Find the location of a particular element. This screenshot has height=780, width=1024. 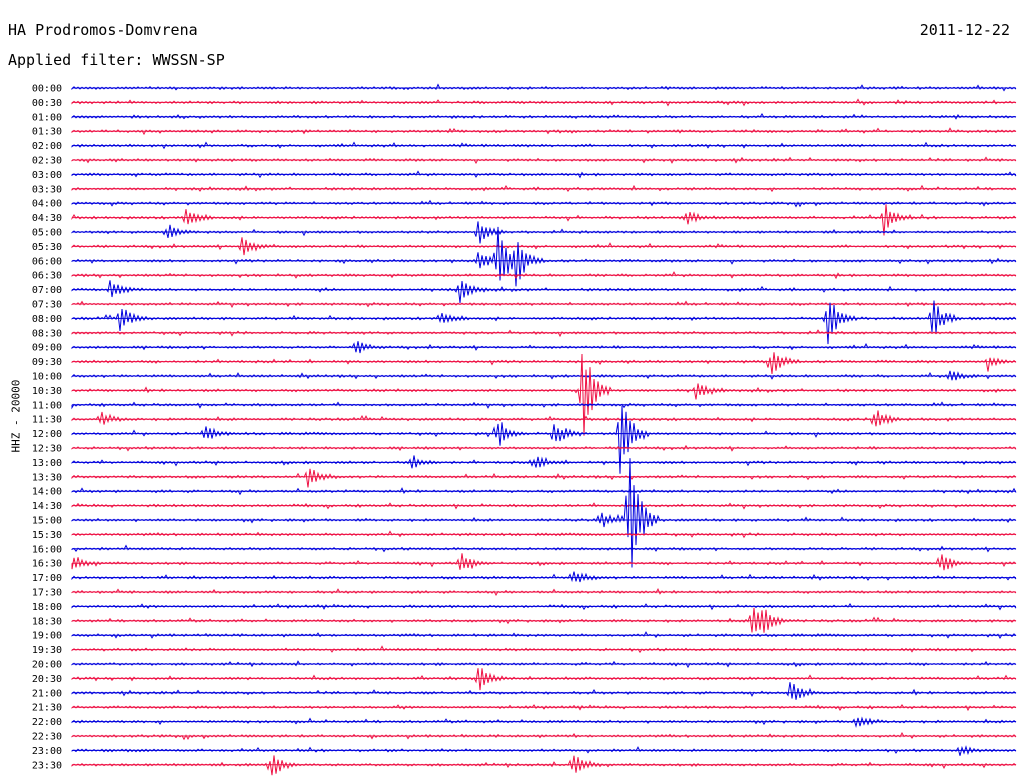

row-time-label: 14:00 is located at coordinates (47, 492).